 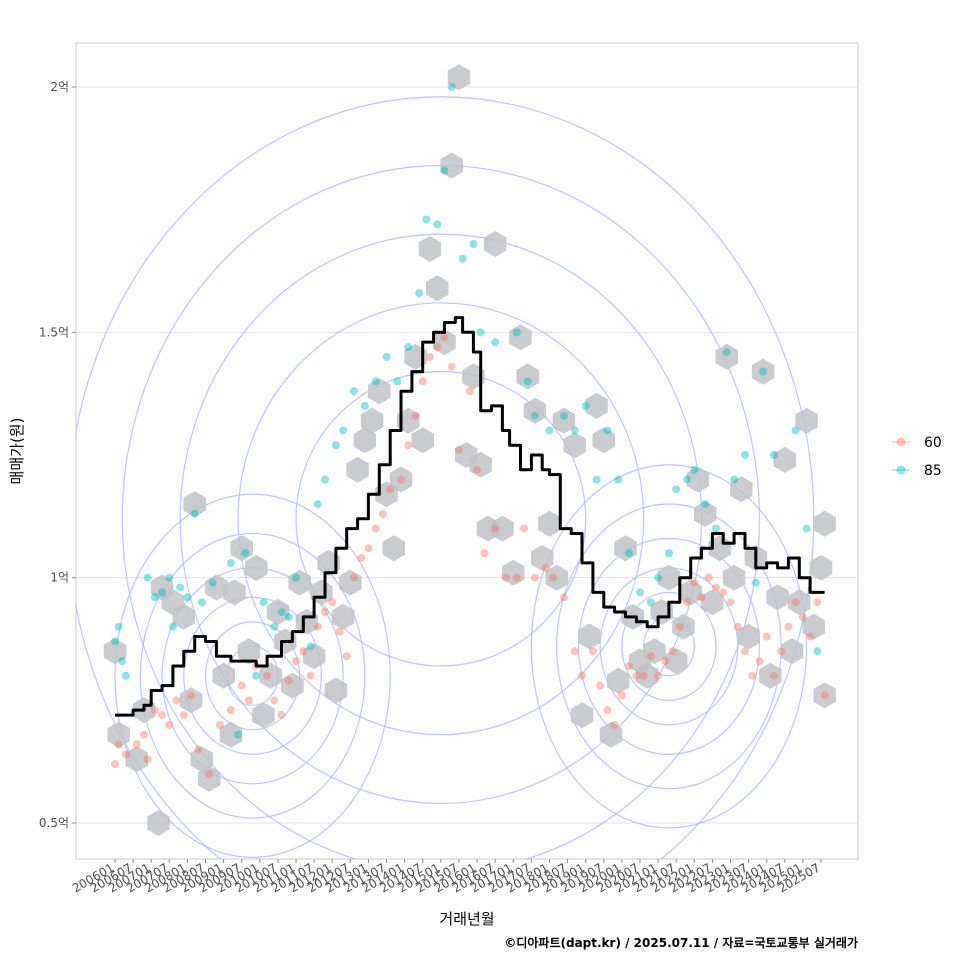 I want to click on y-axis-title: 매매가(원), so click(x=17, y=451).